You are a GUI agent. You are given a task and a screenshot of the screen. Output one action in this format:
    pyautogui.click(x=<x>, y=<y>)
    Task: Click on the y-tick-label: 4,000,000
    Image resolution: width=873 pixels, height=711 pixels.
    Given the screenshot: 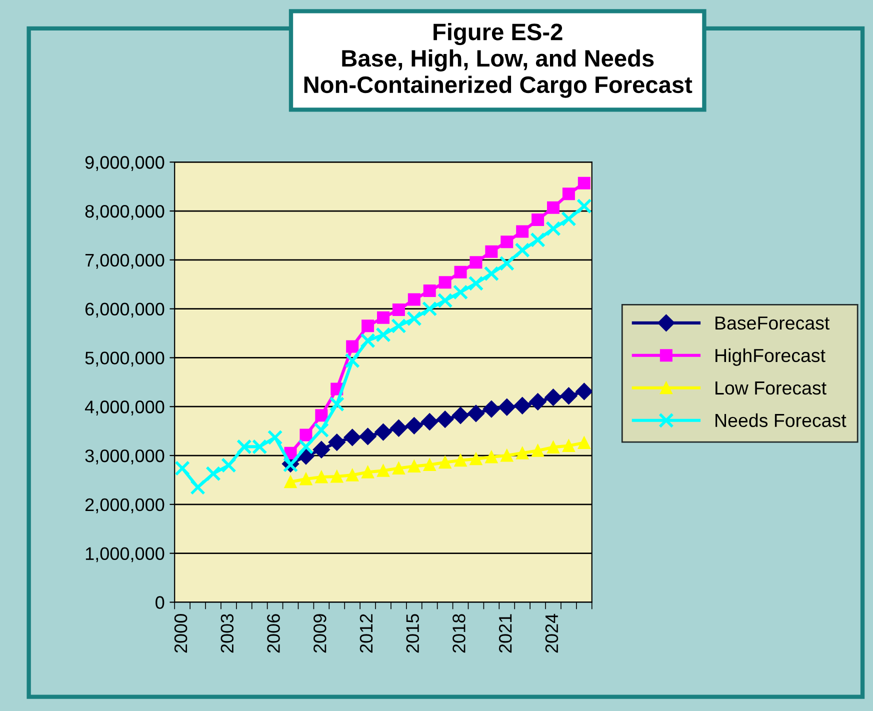 What is the action you would take?
    pyautogui.click(x=124, y=408)
    